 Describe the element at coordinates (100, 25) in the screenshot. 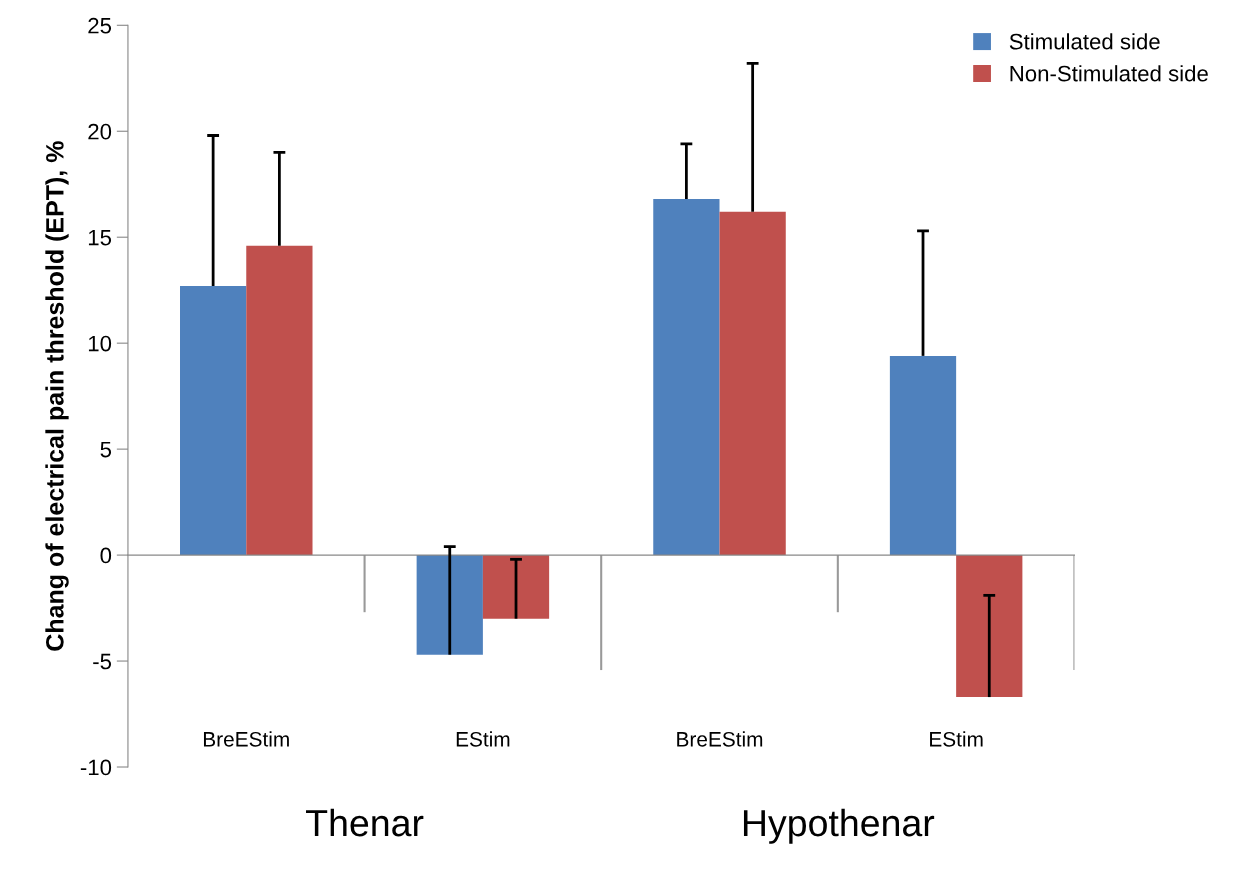

I see `y-tick-label: 25` at that location.